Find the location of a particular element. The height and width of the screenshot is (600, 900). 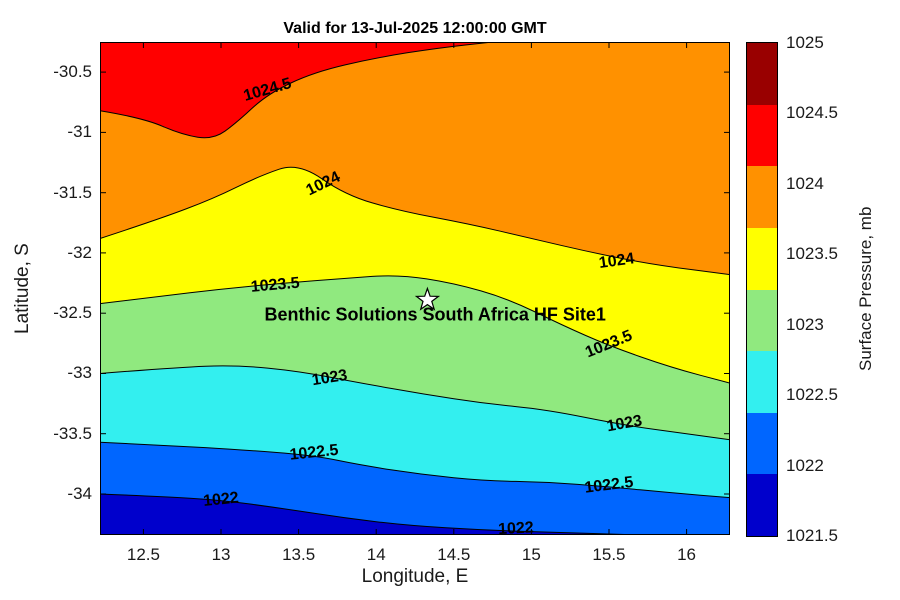

y-tick-label: -32.5 is located at coordinates (72, 313).